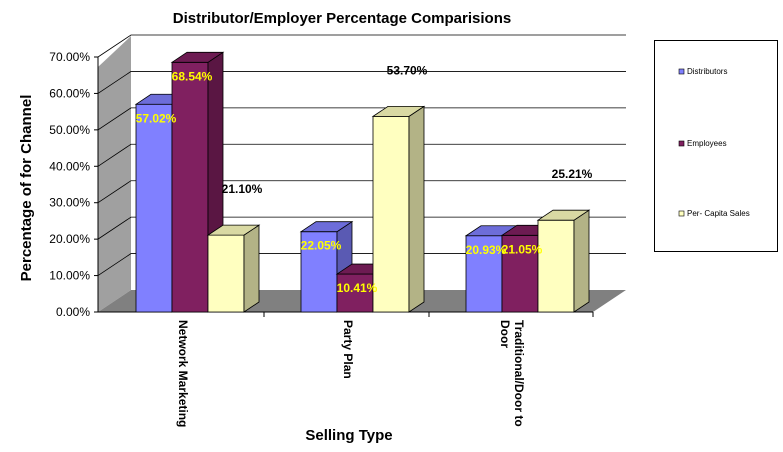 This screenshot has height=452, width=783. What do you see at coordinates (69, 203) in the screenshot?
I see `y-tick-label: 30.00%` at bounding box center [69, 203].